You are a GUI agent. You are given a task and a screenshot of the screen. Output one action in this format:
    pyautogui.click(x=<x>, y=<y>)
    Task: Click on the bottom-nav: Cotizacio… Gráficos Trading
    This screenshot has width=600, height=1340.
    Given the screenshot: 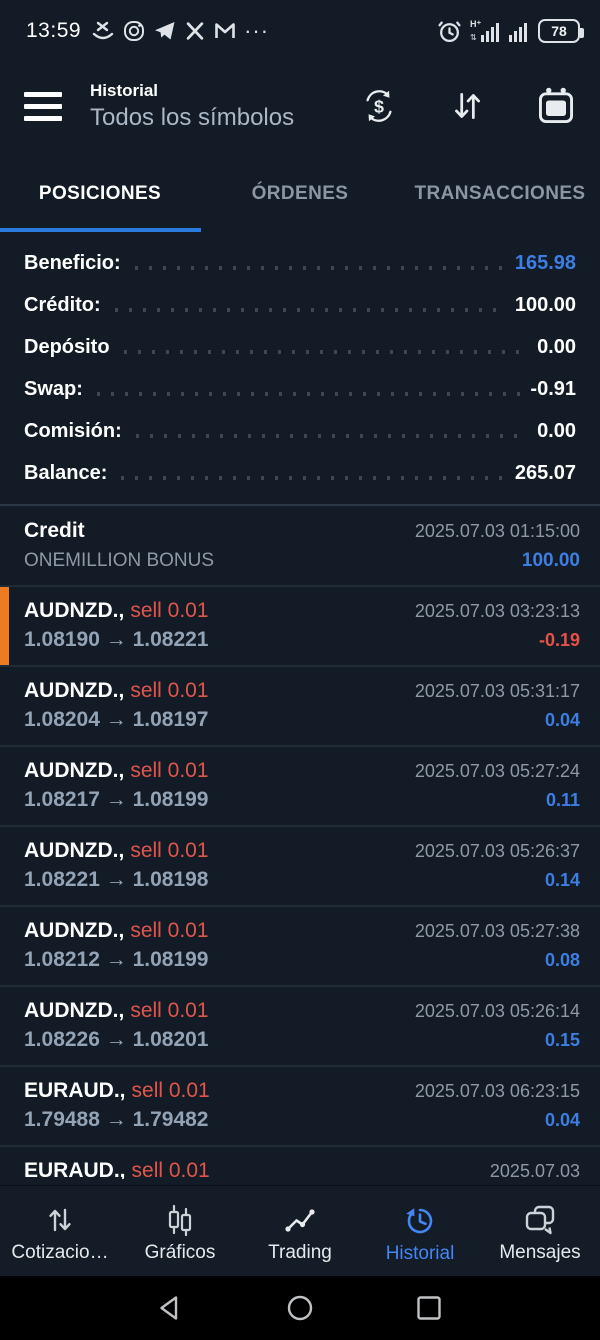 What is the action you would take?
    pyautogui.click(x=300, y=1231)
    